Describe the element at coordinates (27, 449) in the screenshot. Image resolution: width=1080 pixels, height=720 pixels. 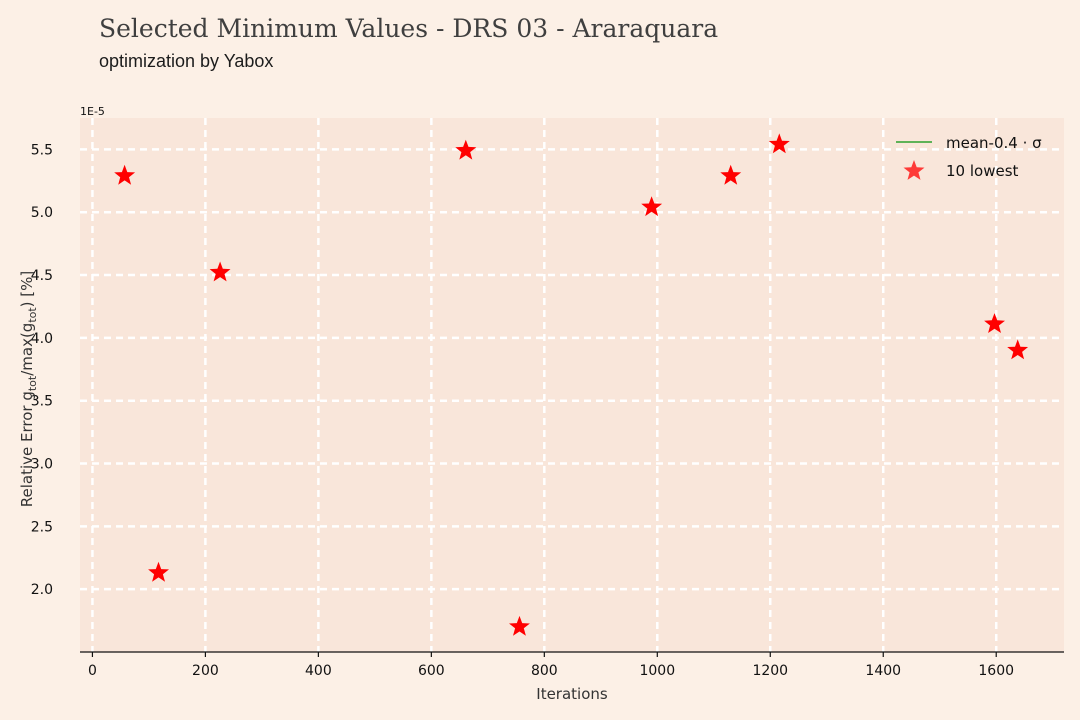
I see `y-axis-label-main: Relative Error g` at that location.